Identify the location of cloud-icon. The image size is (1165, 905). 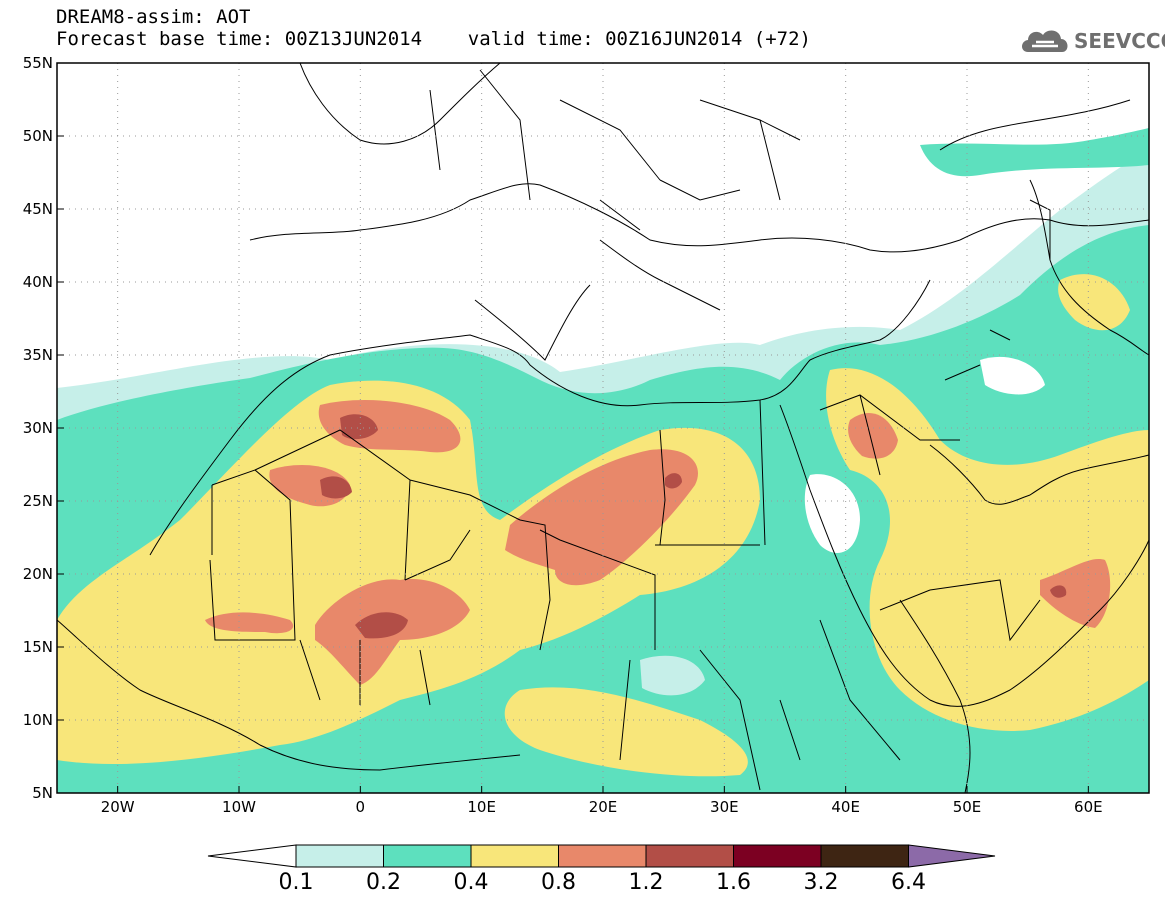
(1045, 41).